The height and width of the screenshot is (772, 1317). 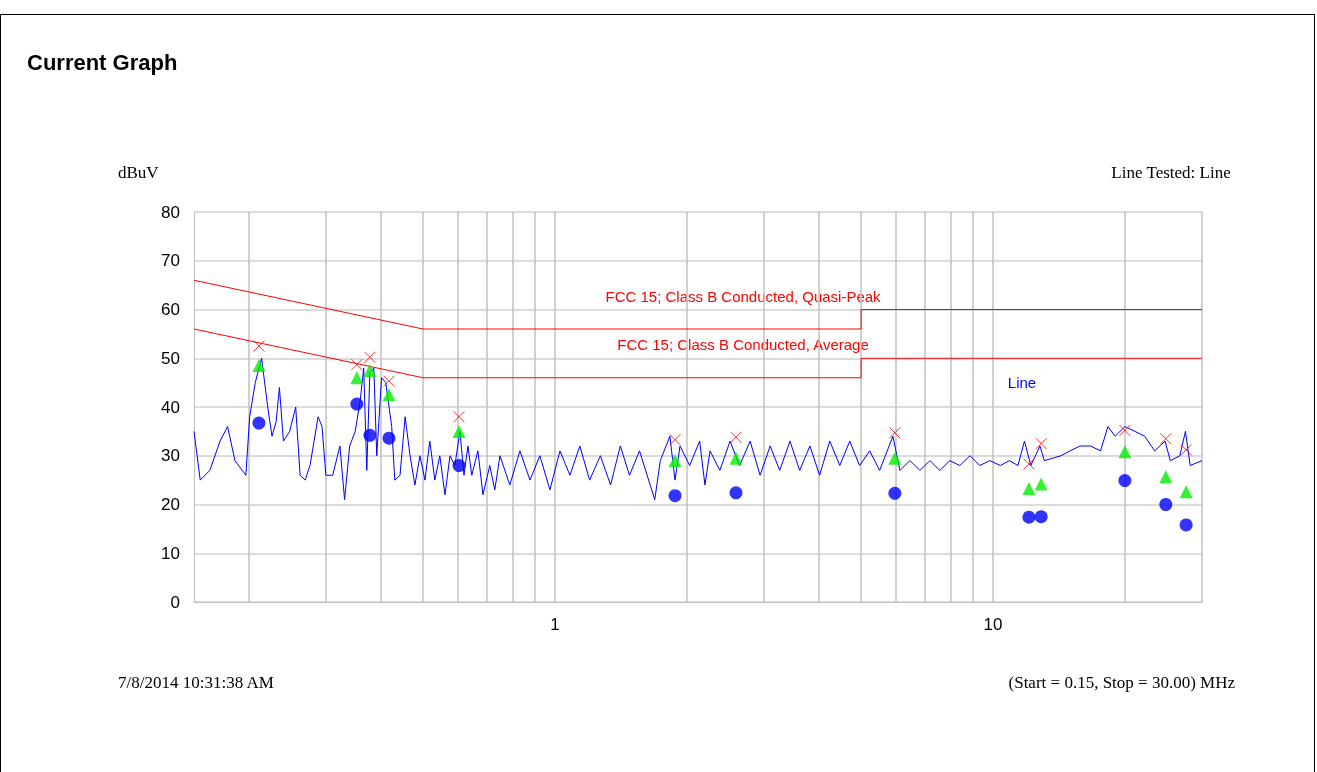 What do you see at coordinates (170, 358) in the screenshot?
I see `y-tick-label: 50` at bounding box center [170, 358].